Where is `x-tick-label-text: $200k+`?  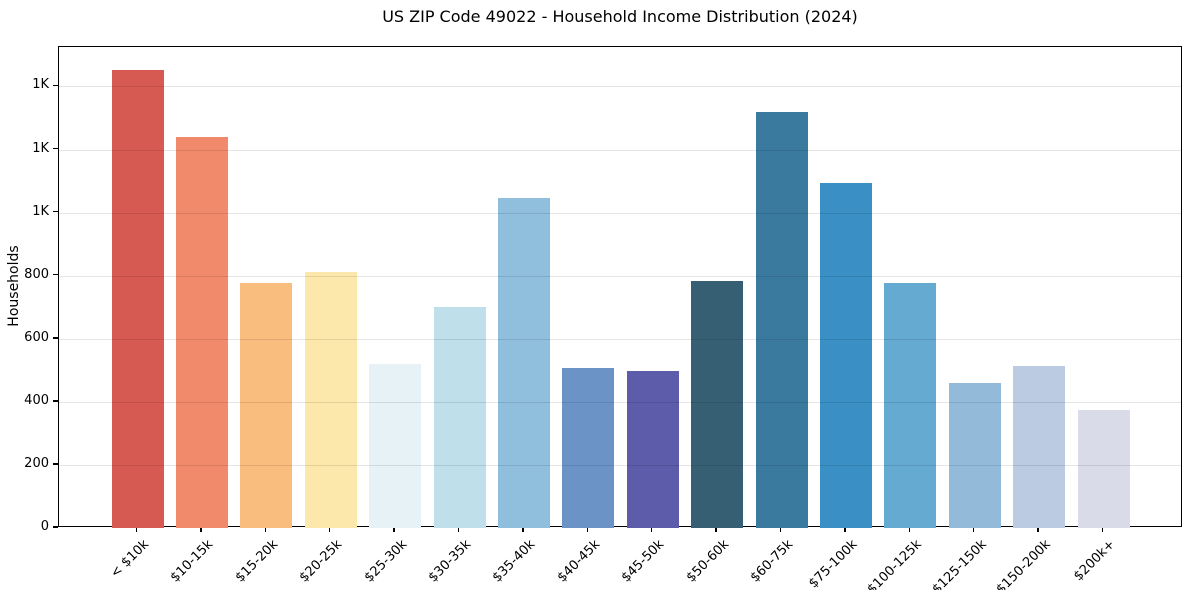
x-tick-label-text: $200k+ is located at coordinates (1095, 561).